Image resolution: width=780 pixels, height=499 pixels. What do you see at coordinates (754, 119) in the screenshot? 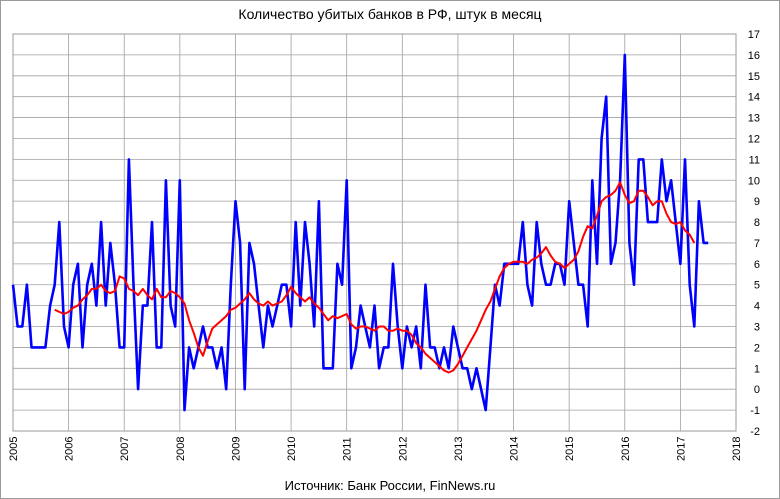
I see `y-tick-label: 13` at bounding box center [754, 119].